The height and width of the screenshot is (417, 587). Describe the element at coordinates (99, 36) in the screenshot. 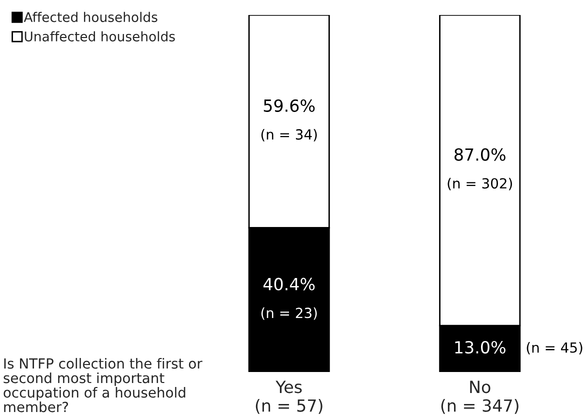

I see `legend-label: Unaffected households` at that location.